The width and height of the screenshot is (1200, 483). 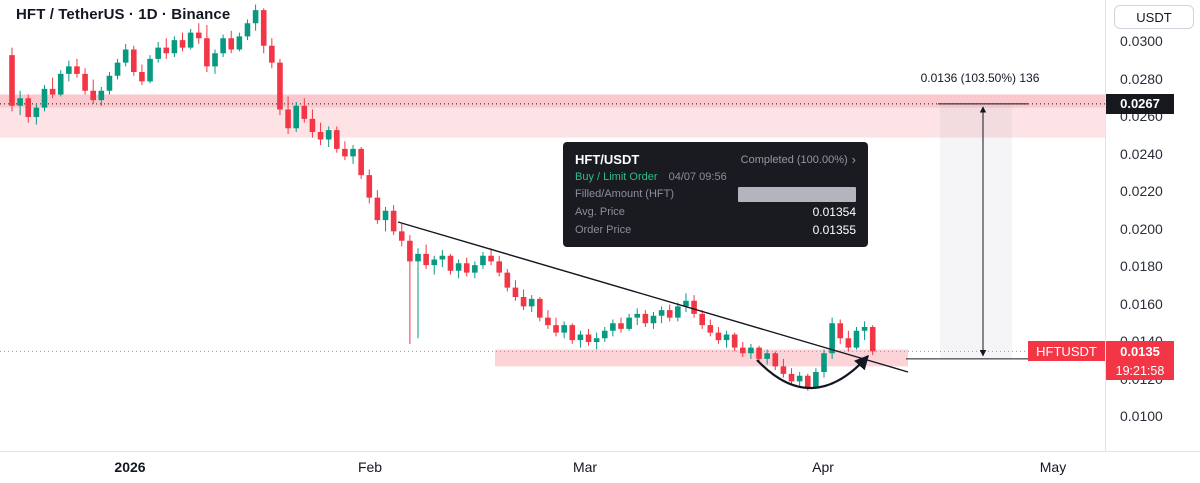 I want to click on popup-avg-price-label: Avg. Price, so click(x=600, y=212).